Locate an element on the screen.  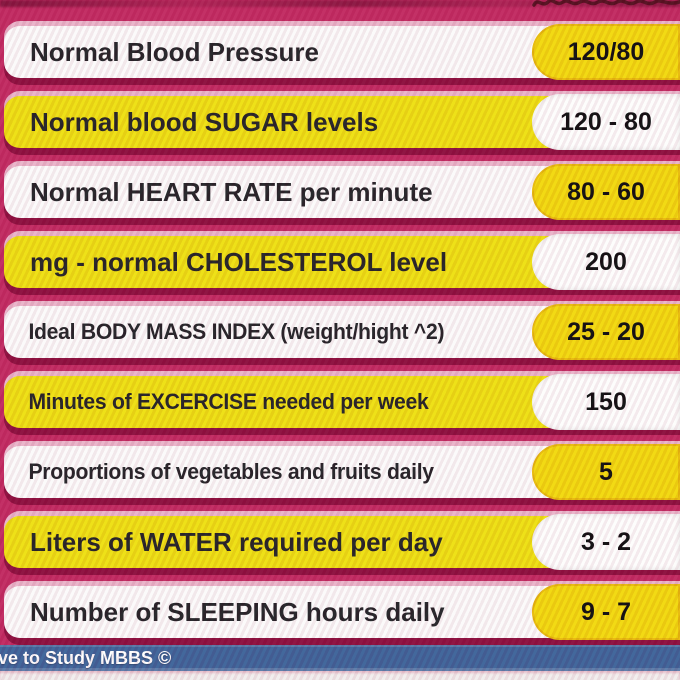
table-row: Number of SLEEPING hours daily 9 - 7 is located at coordinates (342, 612).